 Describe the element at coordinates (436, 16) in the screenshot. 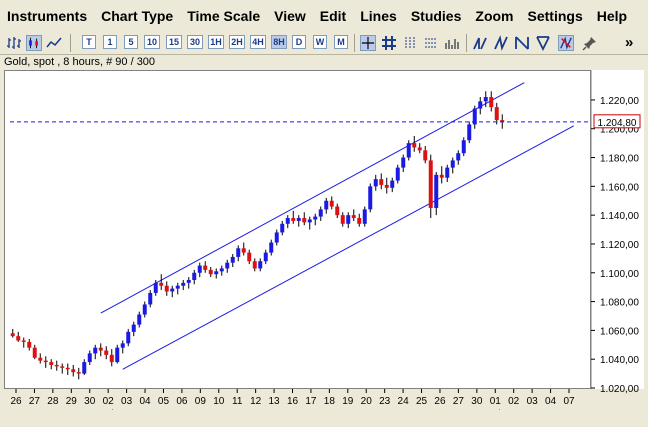

I see `menu-studies: Studies` at that location.